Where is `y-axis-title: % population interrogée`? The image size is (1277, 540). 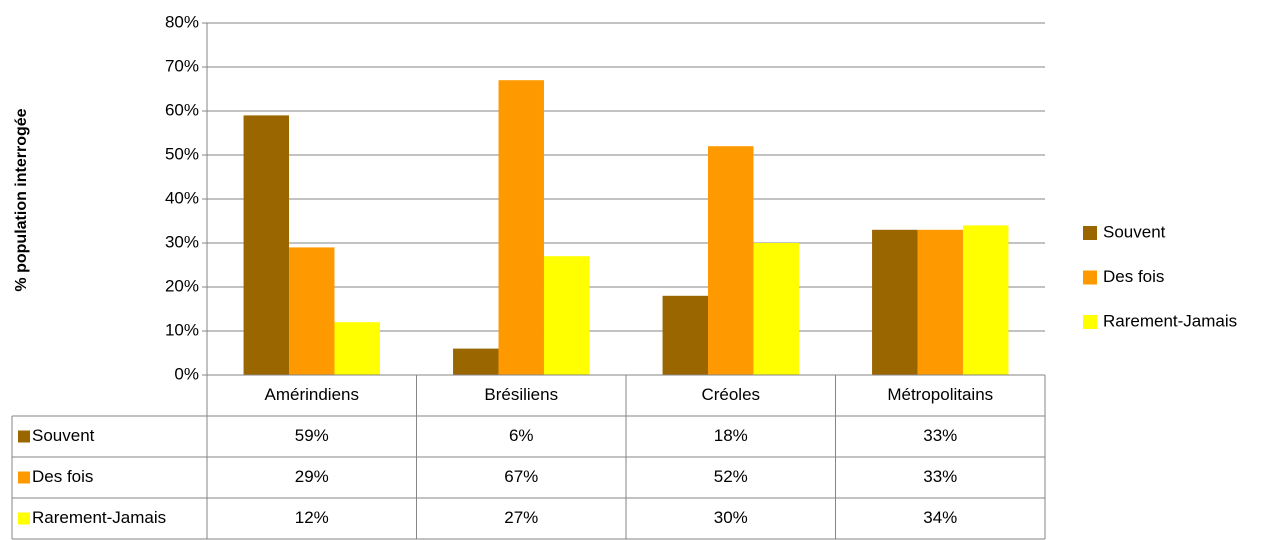 y-axis-title: % population interrogée is located at coordinates (21, 199).